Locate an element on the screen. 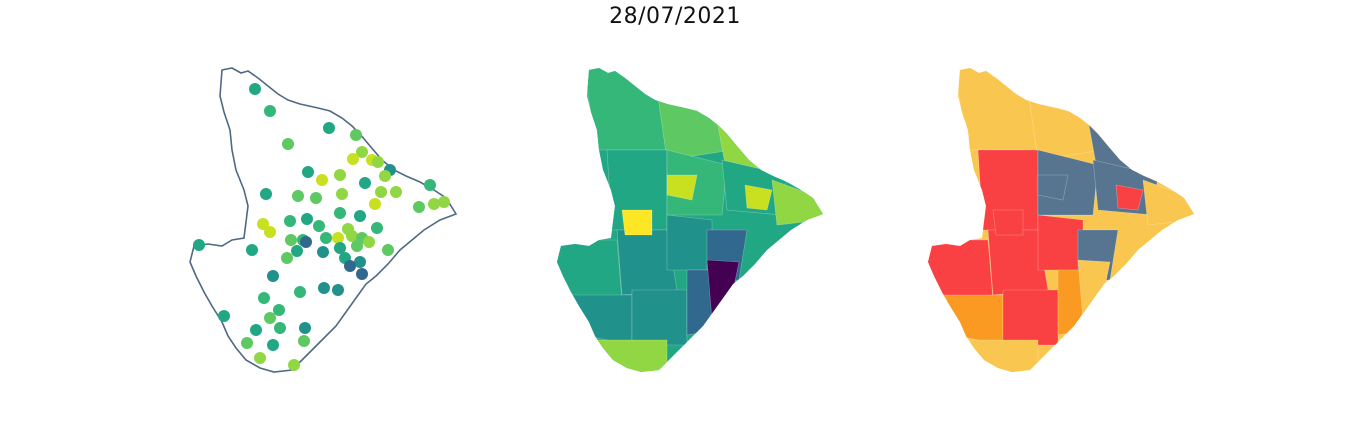  station-point-map is located at coordinates (323, 220).